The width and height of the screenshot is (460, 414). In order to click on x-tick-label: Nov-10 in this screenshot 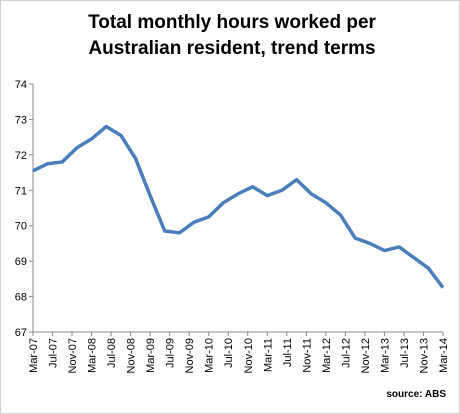, I will do `click(249, 355)`.